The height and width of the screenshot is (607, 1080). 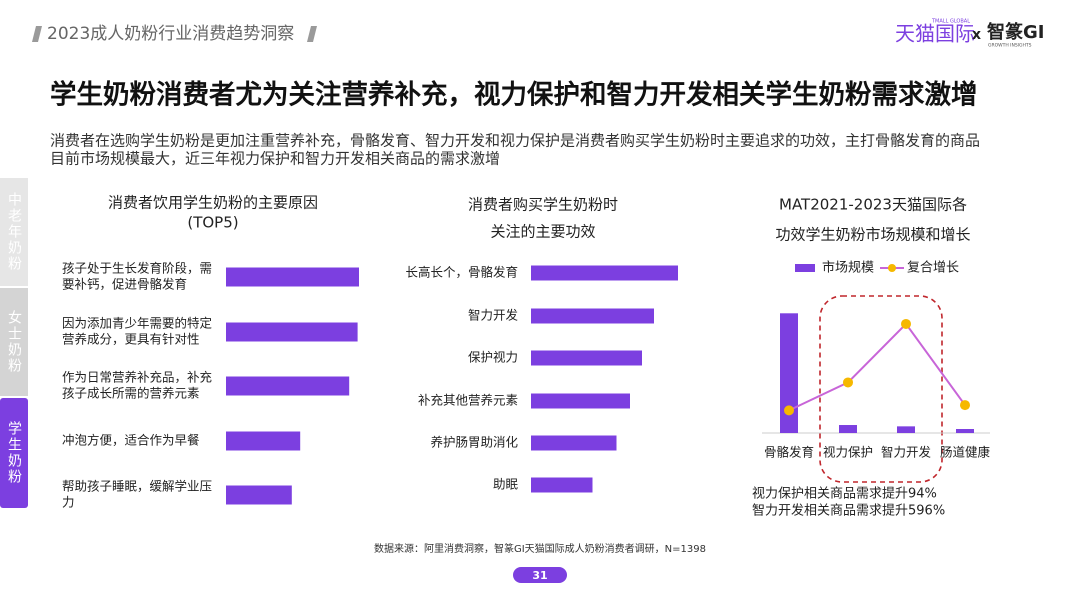 I want to click on chart-title: 关注的主要功效, so click(x=542, y=232).